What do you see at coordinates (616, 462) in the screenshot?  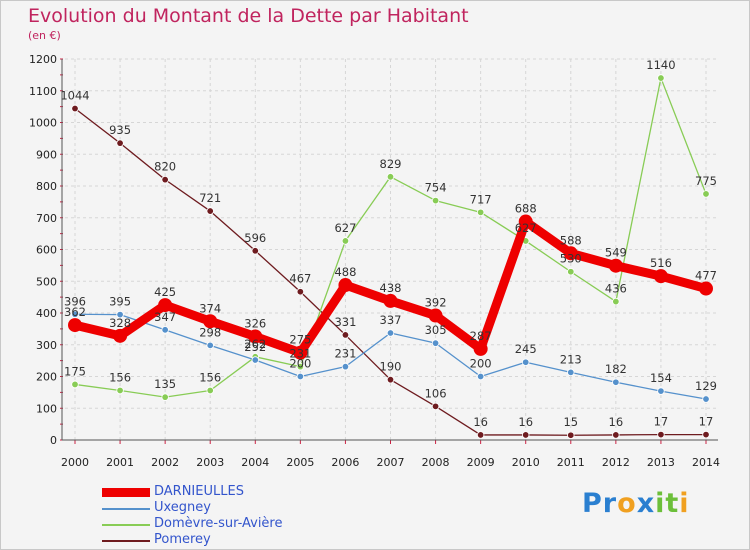 I see `x-tick-label: 2012` at bounding box center [616, 462].